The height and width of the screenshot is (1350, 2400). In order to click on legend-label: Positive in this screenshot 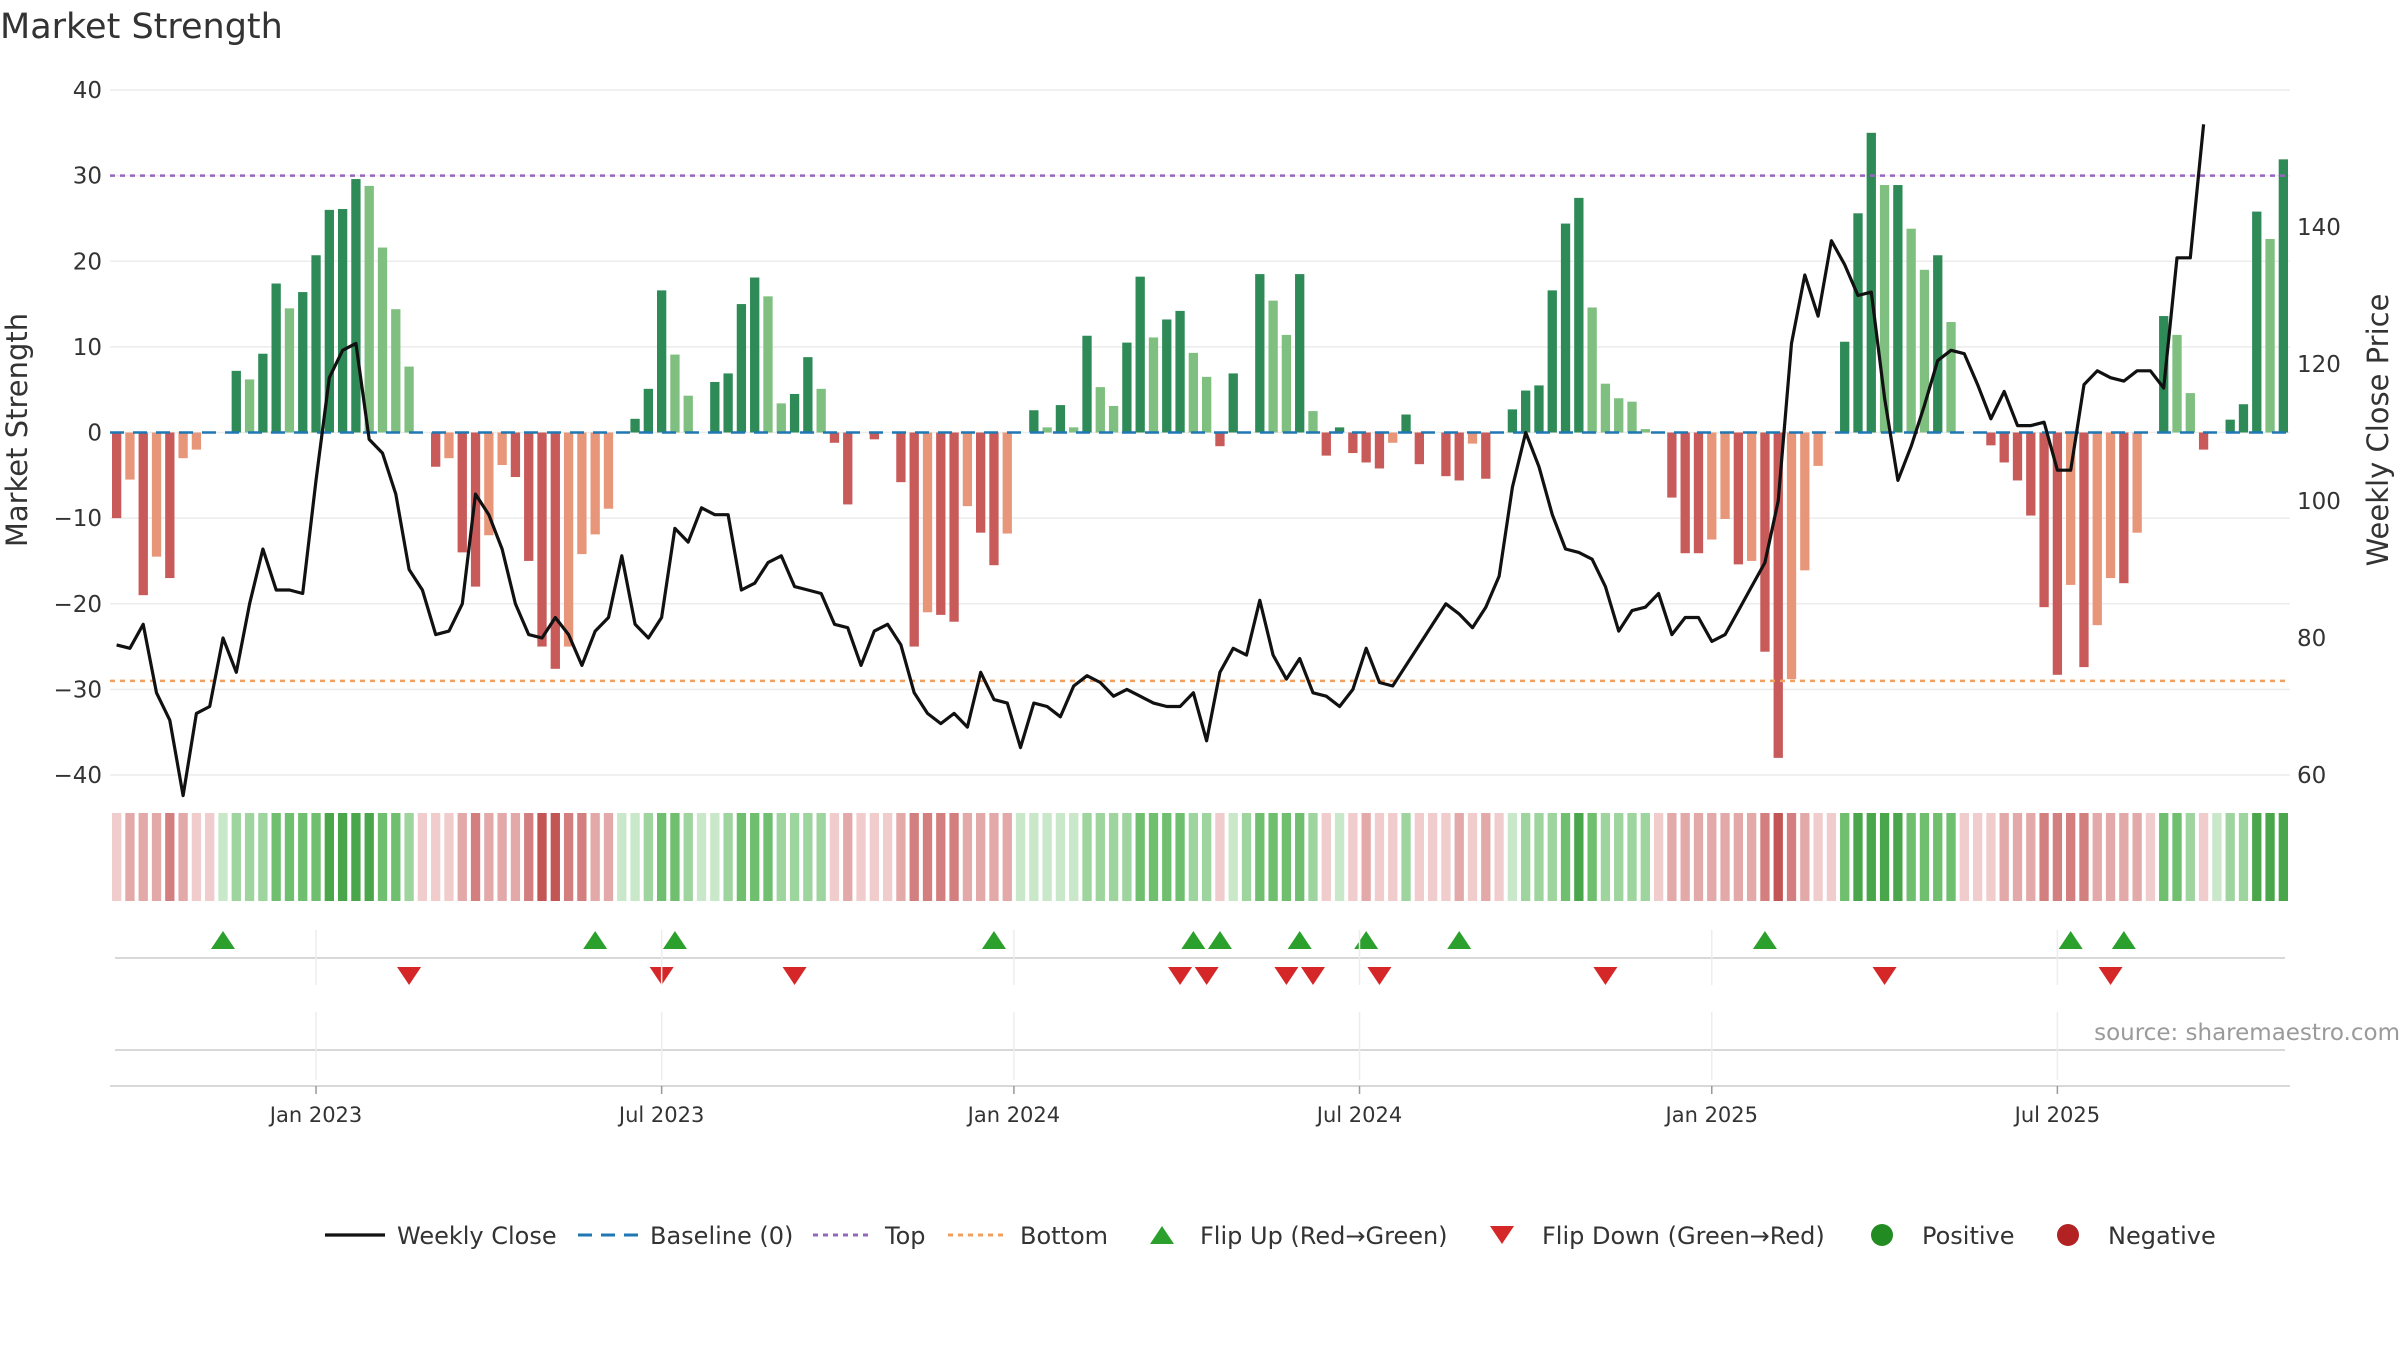, I will do `click(1968, 1236)`.